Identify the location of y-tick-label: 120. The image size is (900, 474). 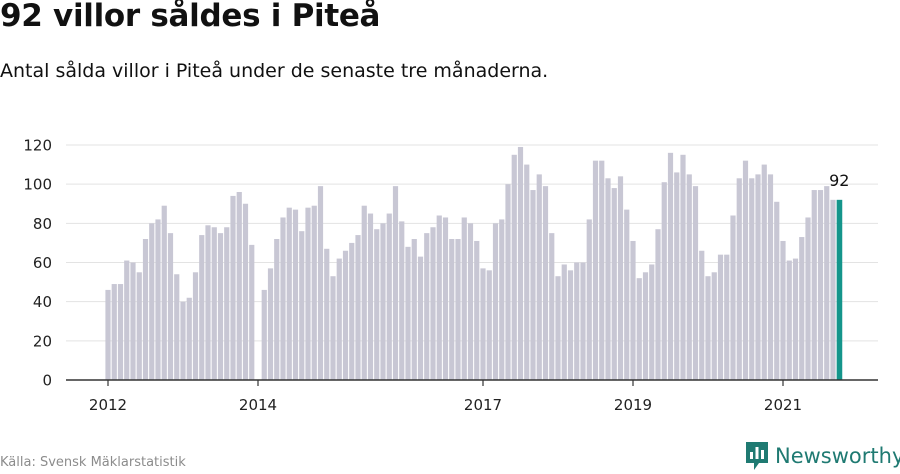
(37, 146).